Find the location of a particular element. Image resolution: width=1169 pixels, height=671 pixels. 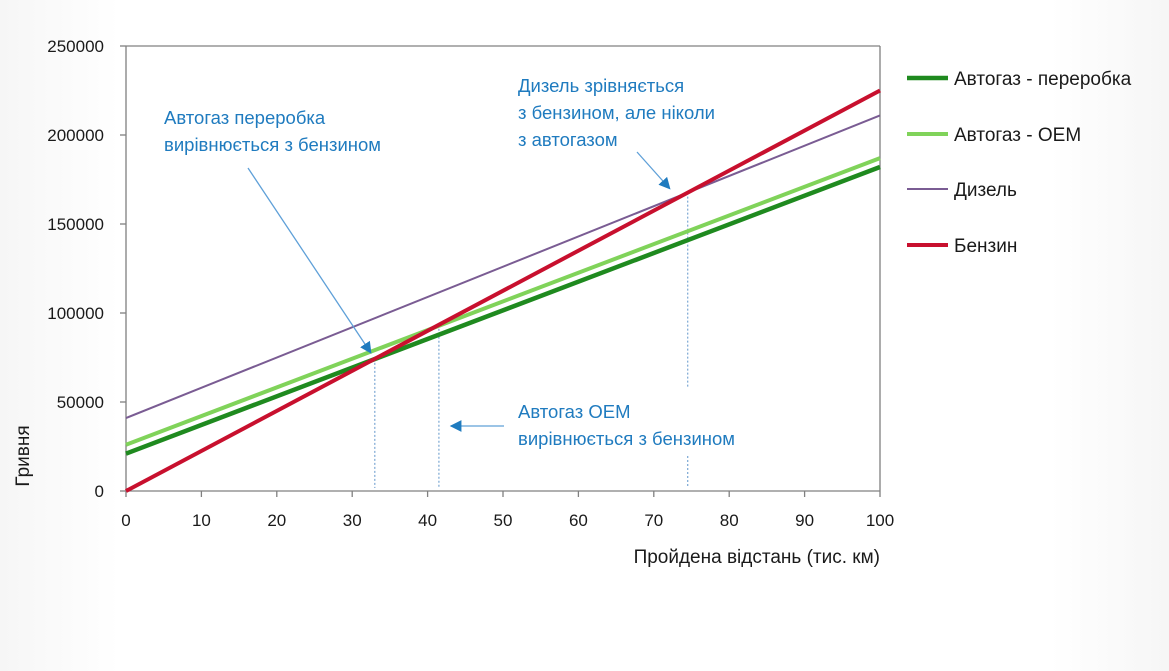

y-tick-label: 50000 is located at coordinates (80, 402).